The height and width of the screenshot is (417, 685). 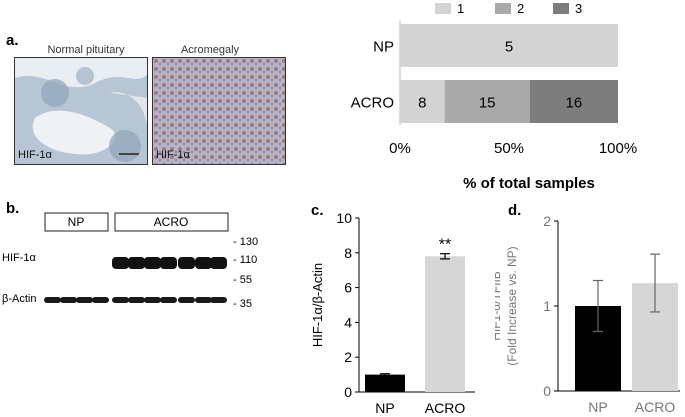 I want to click on chart-d-y-tick-label: 1, so click(x=547, y=306).